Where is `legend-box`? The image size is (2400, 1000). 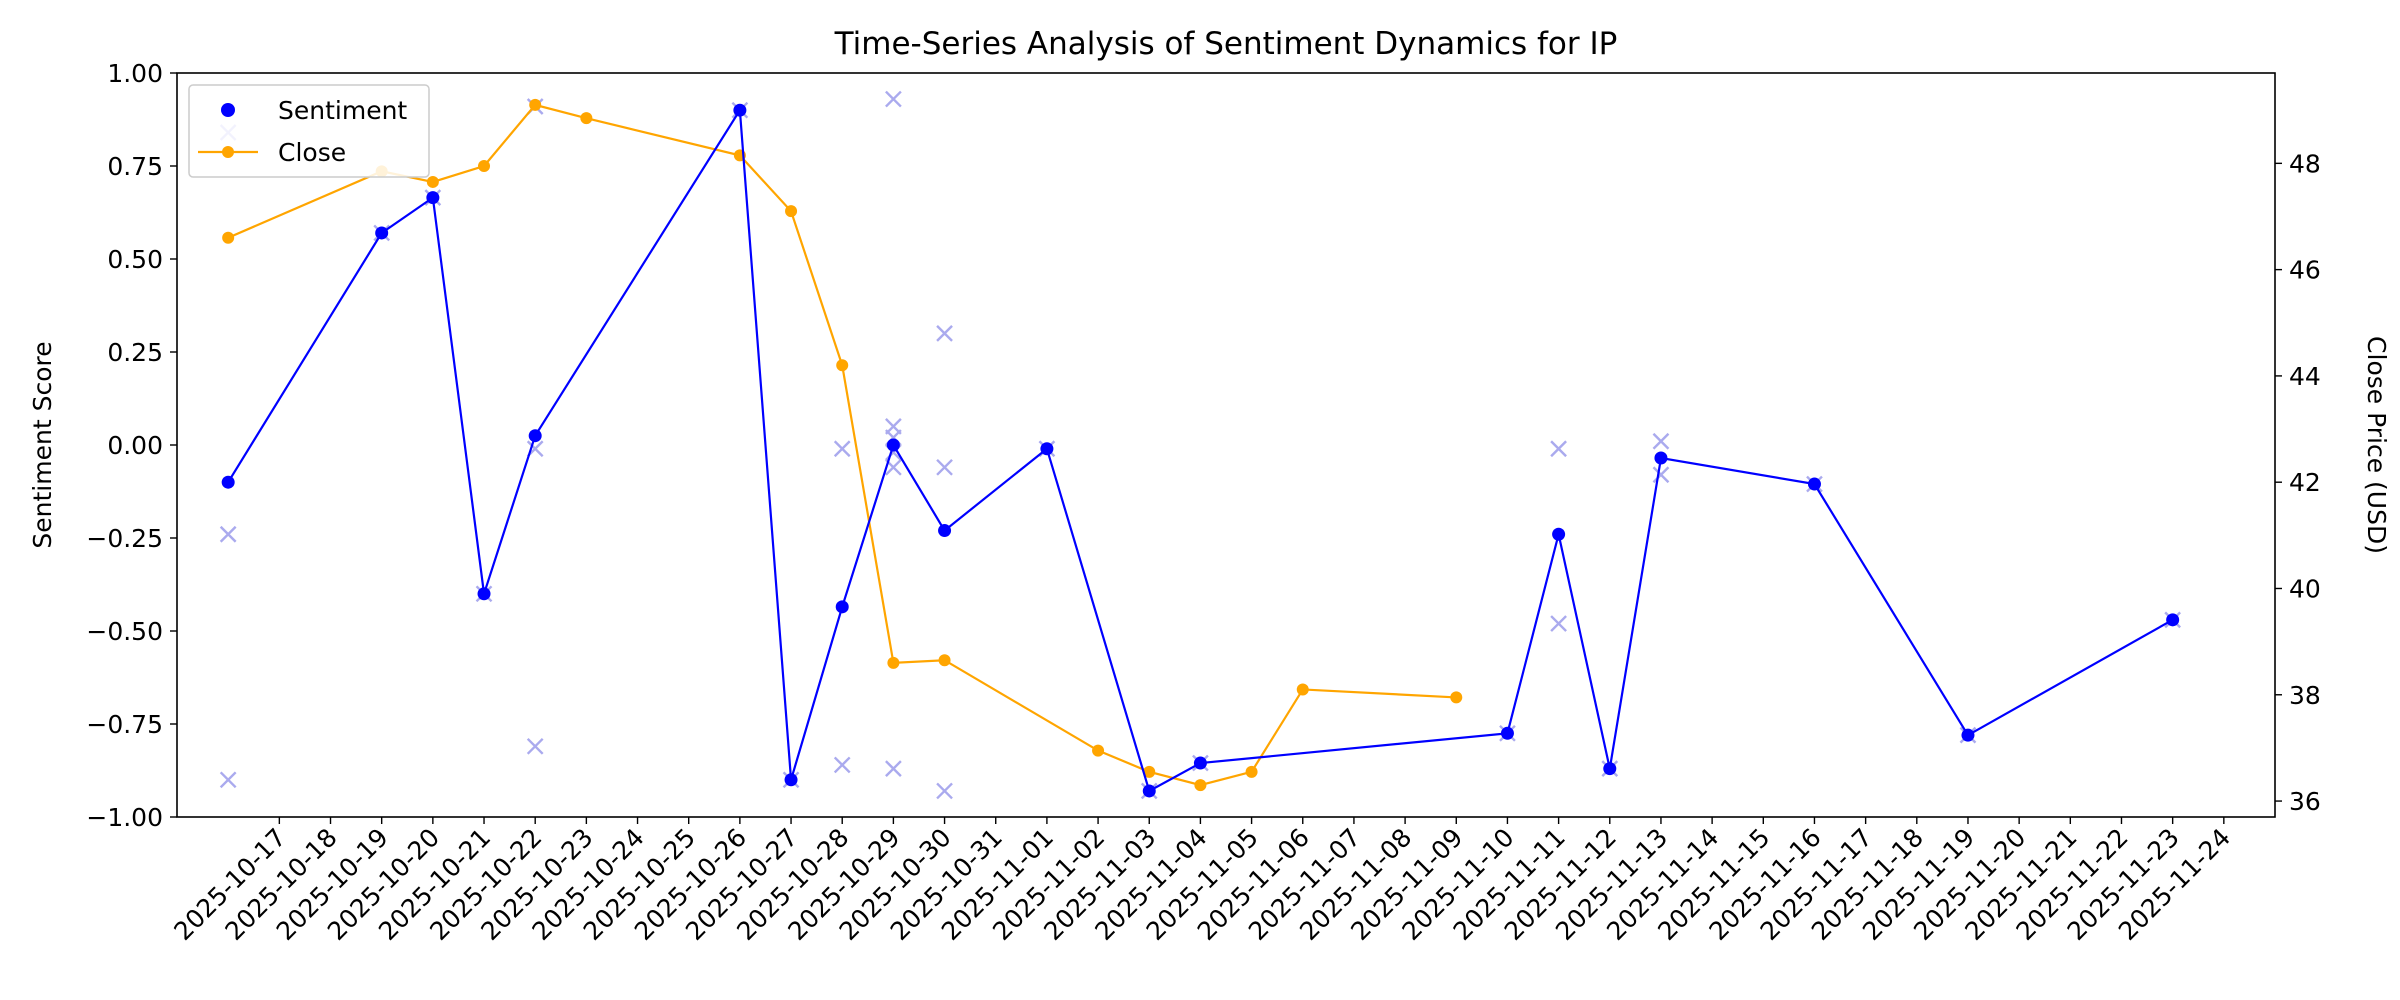 legend-box is located at coordinates (309, 131).